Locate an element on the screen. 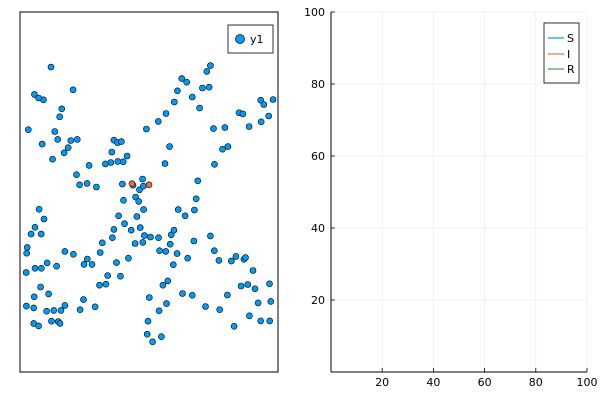 The height and width of the screenshot is (400, 600). sir-legend-label-i: I is located at coordinates (568, 54).